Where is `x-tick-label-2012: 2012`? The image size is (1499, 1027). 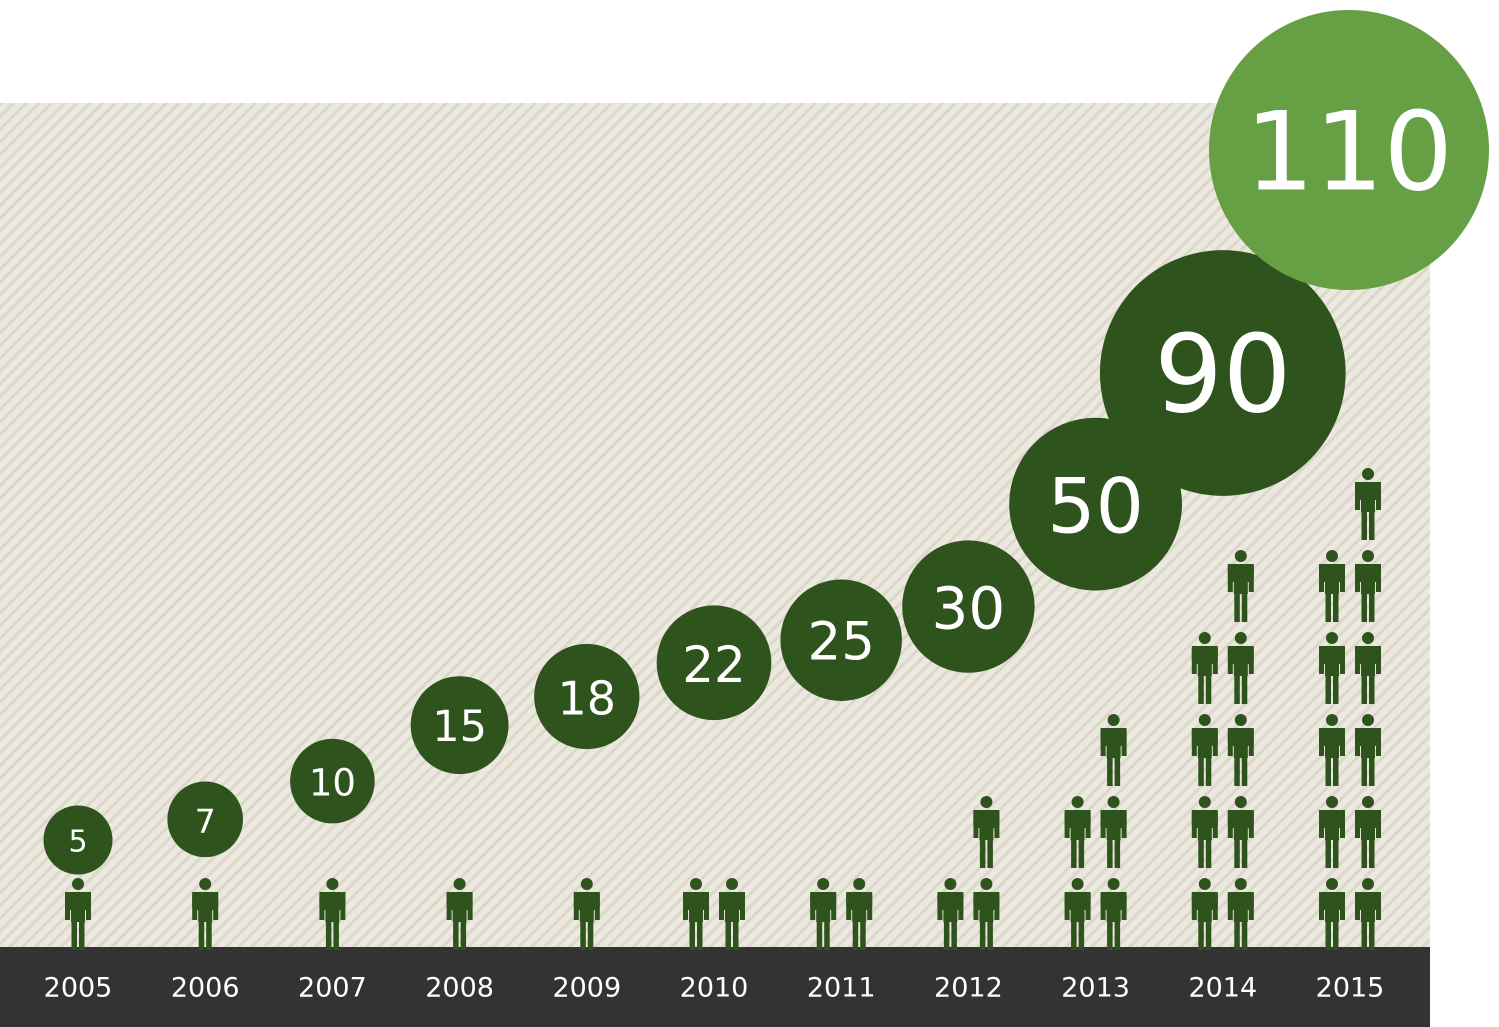 x-tick-label-2012: 2012 is located at coordinates (968, 988).